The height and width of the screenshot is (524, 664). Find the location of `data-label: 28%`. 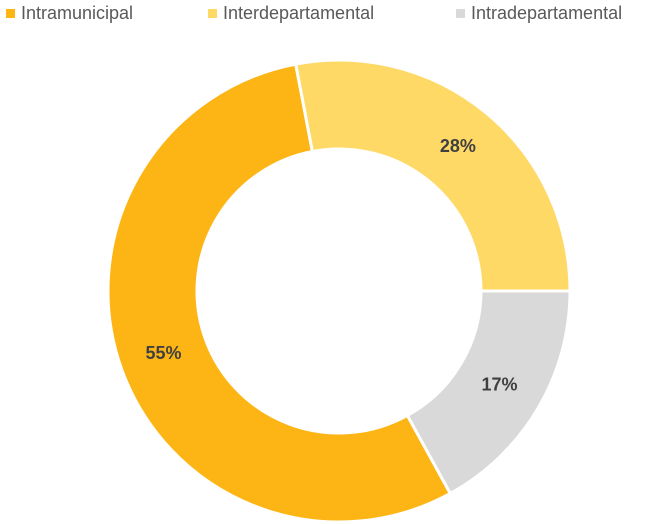

data-label: 28% is located at coordinates (458, 146).